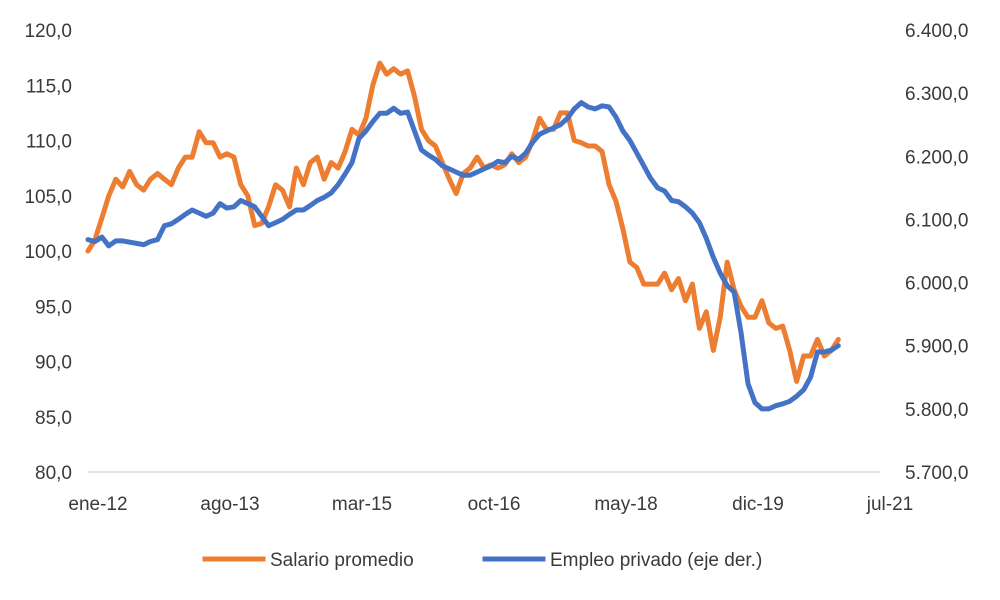 The height and width of the screenshot is (600, 1000). What do you see at coordinates (53, 307) in the screenshot?
I see `y-left-tick-label: 95,0` at bounding box center [53, 307].